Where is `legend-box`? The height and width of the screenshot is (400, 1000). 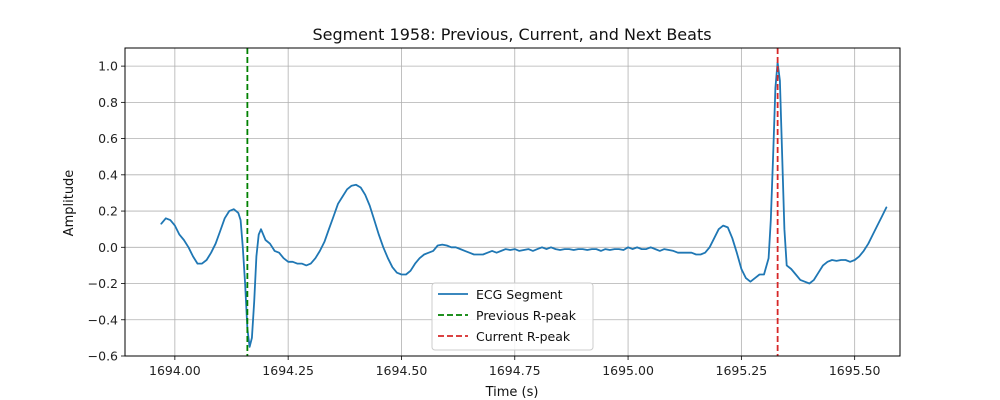
legend-box is located at coordinates (512, 316).